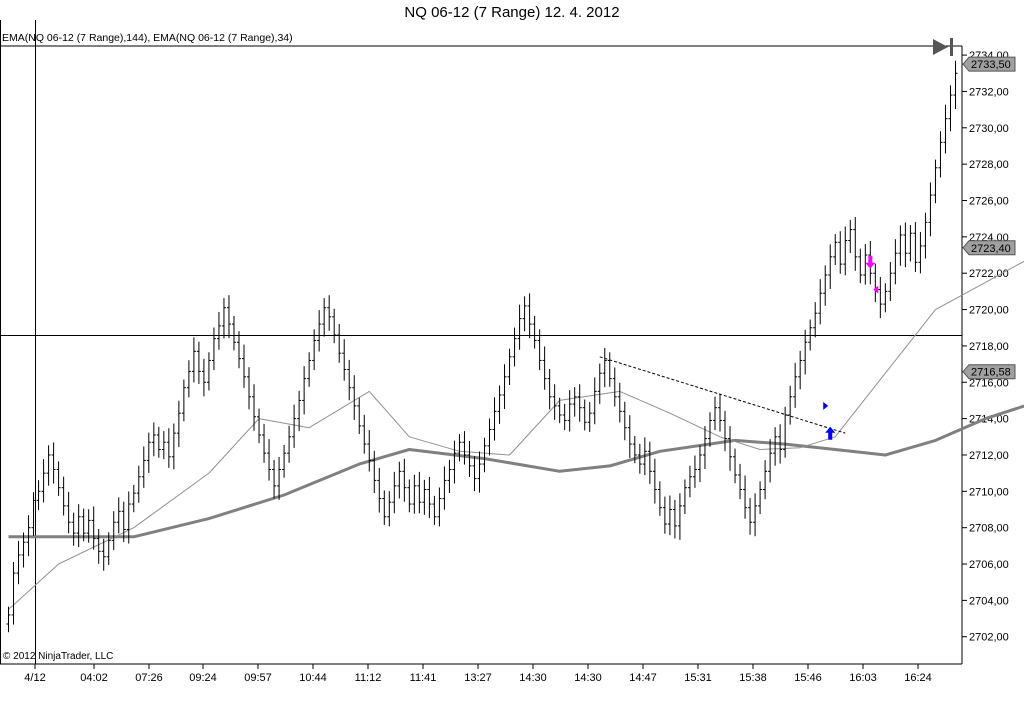 The width and height of the screenshot is (1024, 709). I want to click on scroll-to-end-icon, so click(943, 47).